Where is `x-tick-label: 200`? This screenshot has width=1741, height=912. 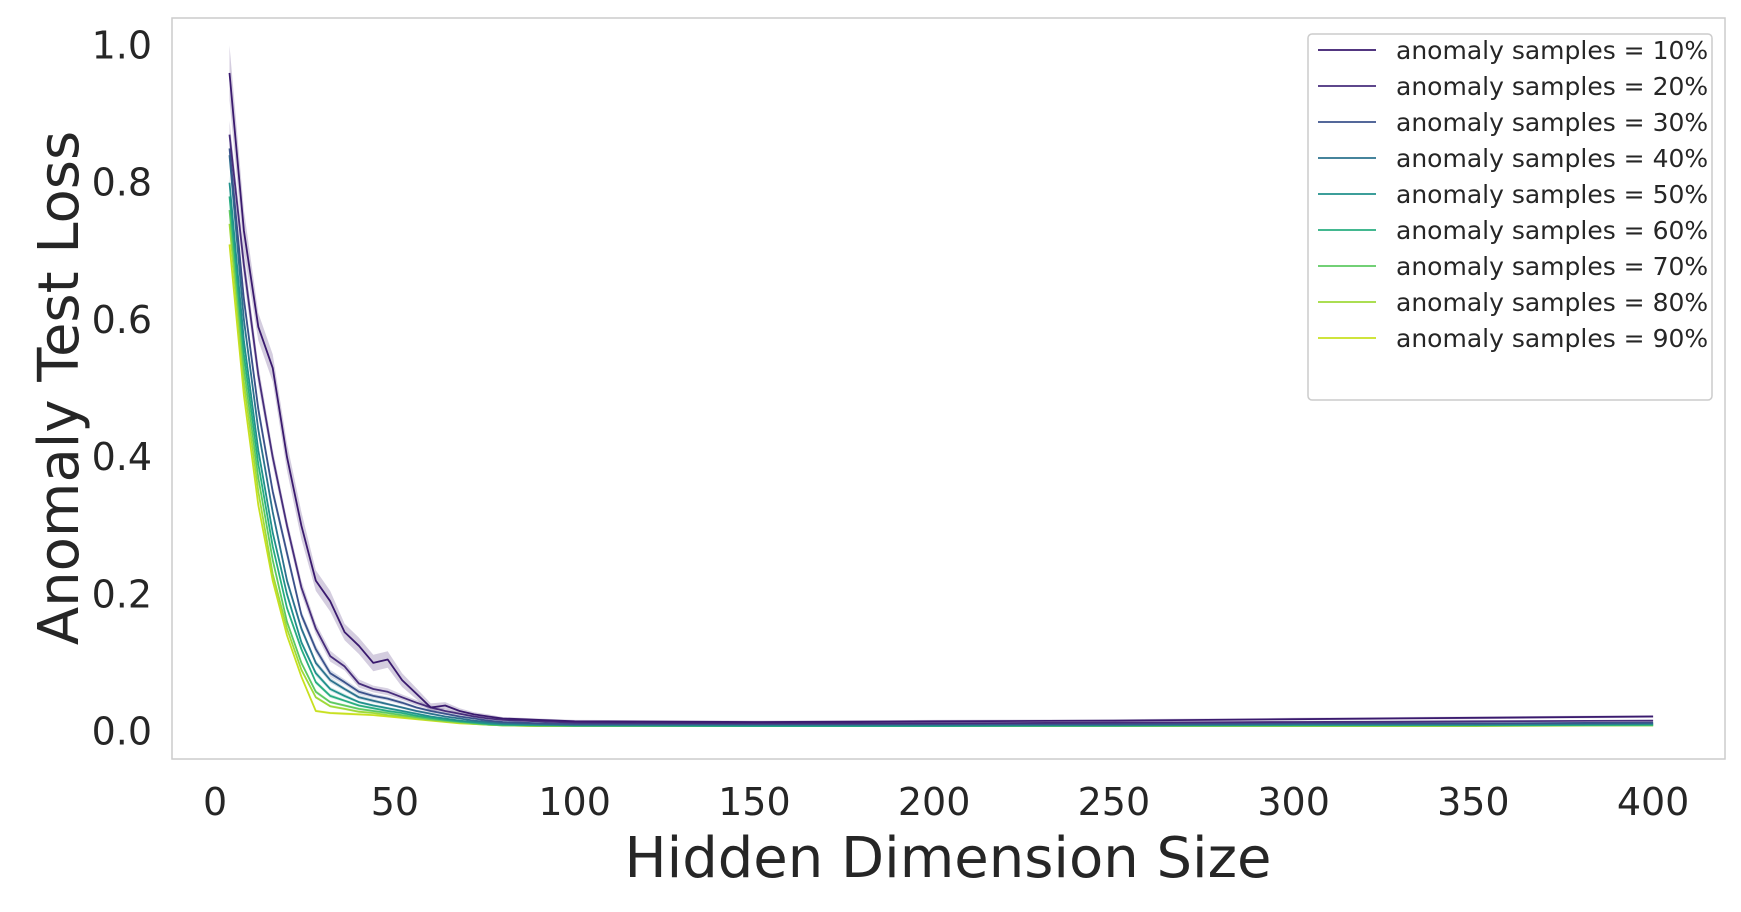 x-tick-label: 200 is located at coordinates (934, 802).